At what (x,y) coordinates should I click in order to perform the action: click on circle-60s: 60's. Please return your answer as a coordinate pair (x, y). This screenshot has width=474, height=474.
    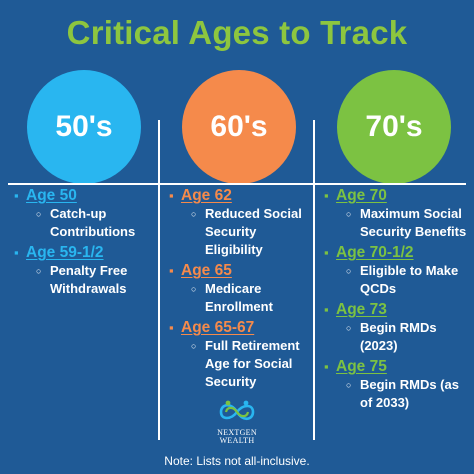
    Looking at the image, I should click on (239, 127).